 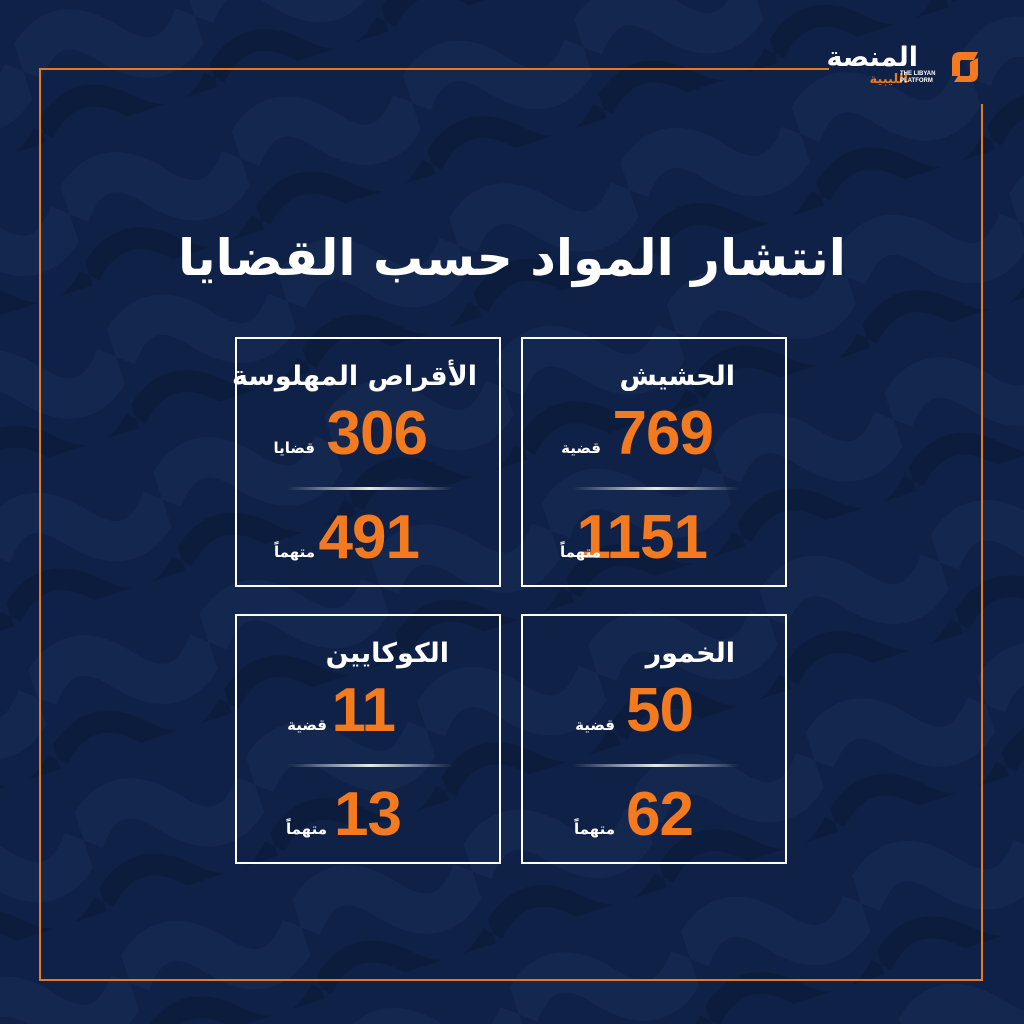 What do you see at coordinates (690, 653) in the screenshot?
I see `card-label: الخمور` at bounding box center [690, 653].